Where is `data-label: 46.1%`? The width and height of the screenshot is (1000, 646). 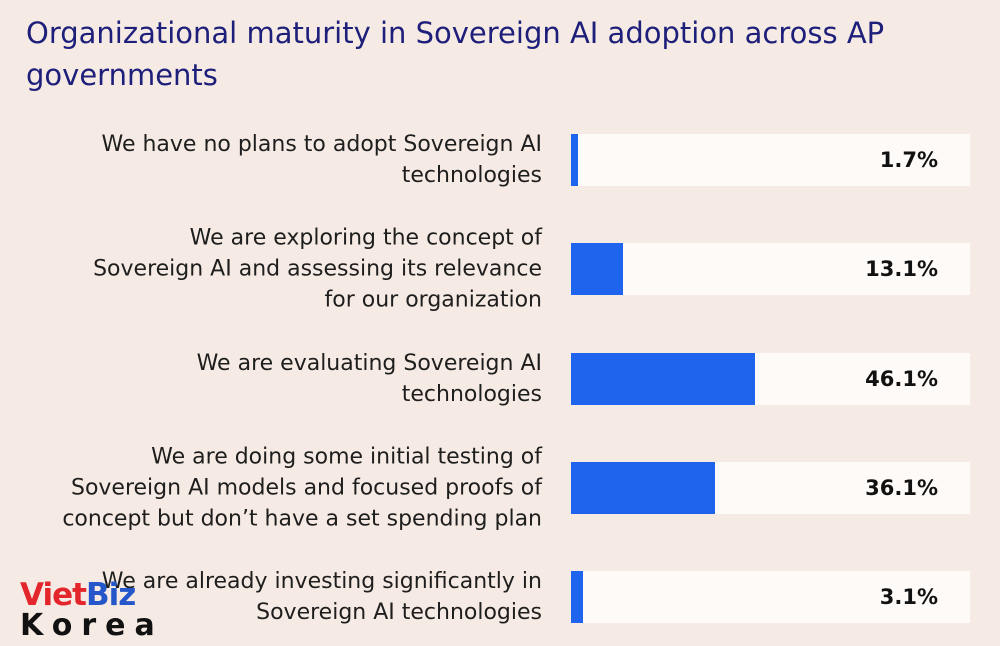 data-label: 46.1% is located at coordinates (901, 379).